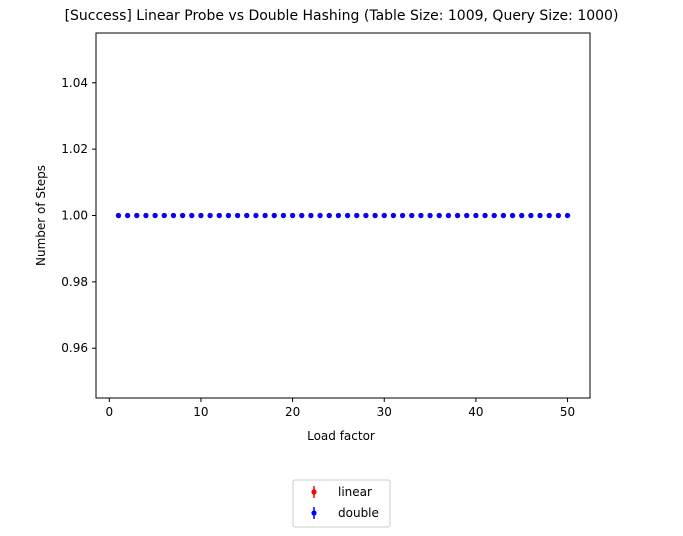 The image size is (683, 536). I want to click on y-tick-label: 0.96, so click(74, 348).